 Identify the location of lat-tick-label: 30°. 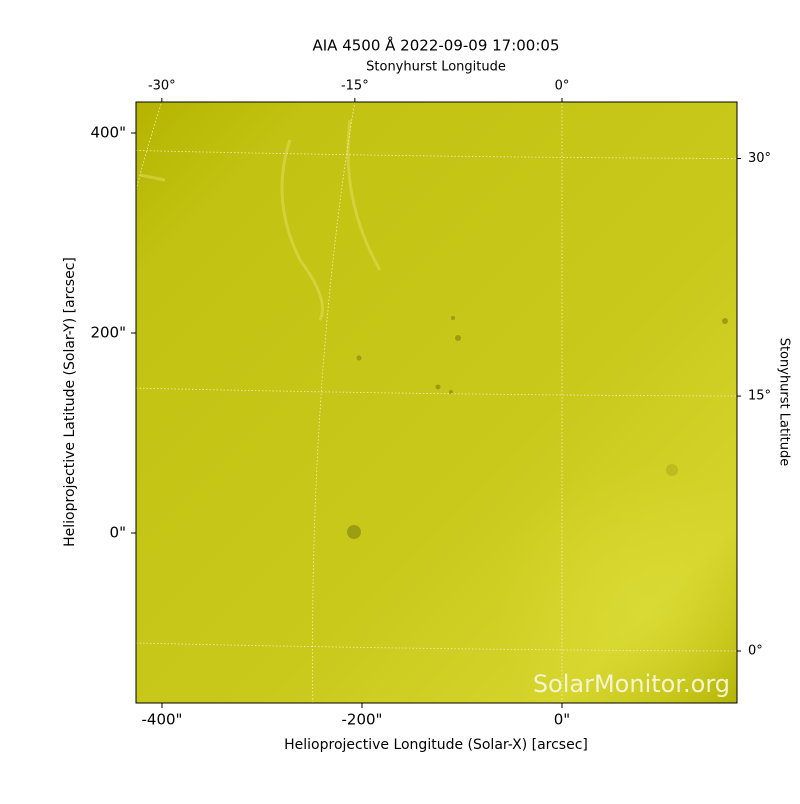
(759, 158).